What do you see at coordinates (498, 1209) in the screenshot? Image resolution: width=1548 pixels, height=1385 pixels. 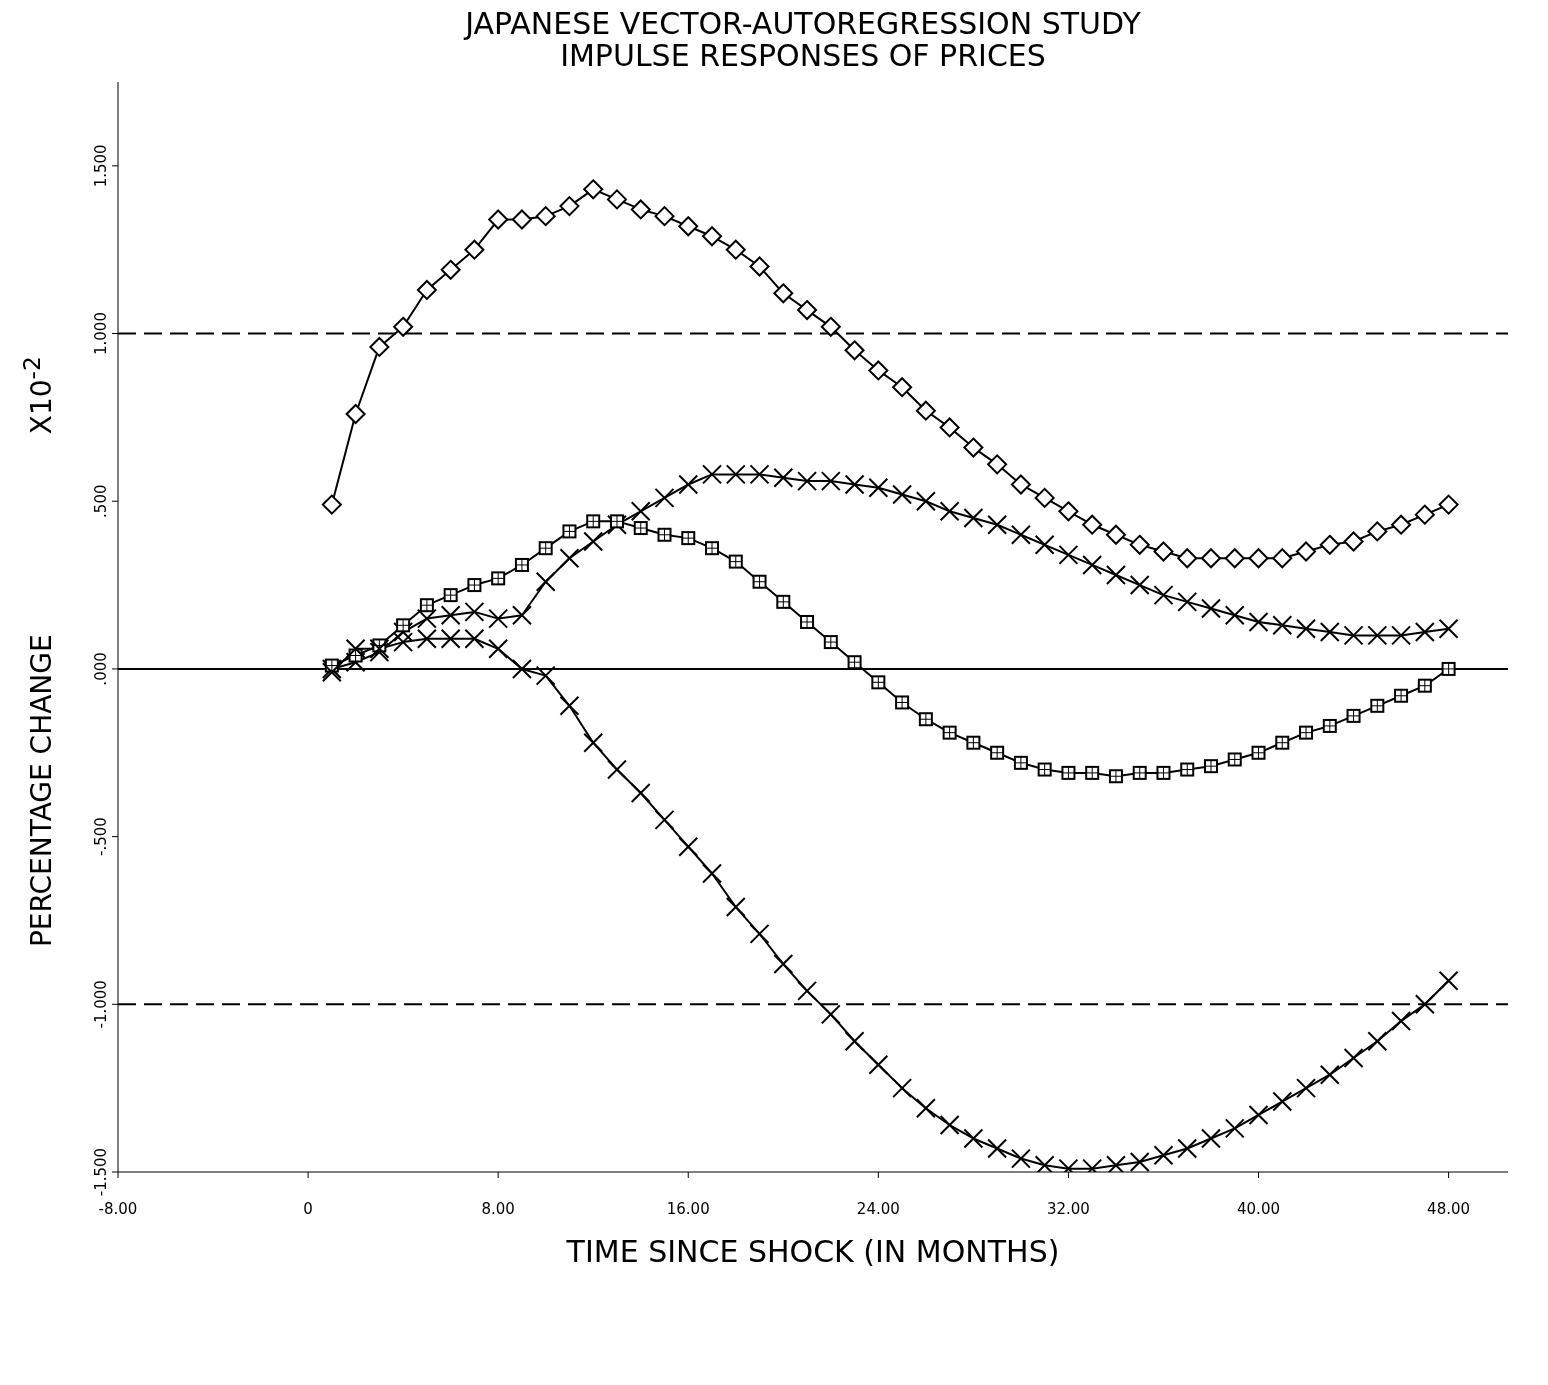 I see `x-tick-label: 8.00` at bounding box center [498, 1209].